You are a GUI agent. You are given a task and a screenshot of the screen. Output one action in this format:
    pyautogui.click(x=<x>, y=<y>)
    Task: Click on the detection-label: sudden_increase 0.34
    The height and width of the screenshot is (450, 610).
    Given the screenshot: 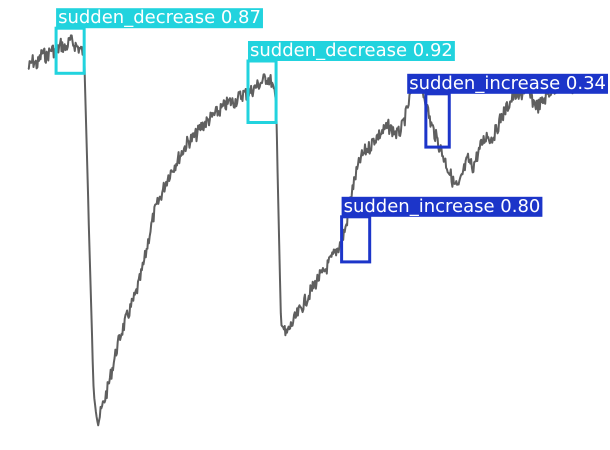 What is the action you would take?
    pyautogui.click(x=507, y=83)
    